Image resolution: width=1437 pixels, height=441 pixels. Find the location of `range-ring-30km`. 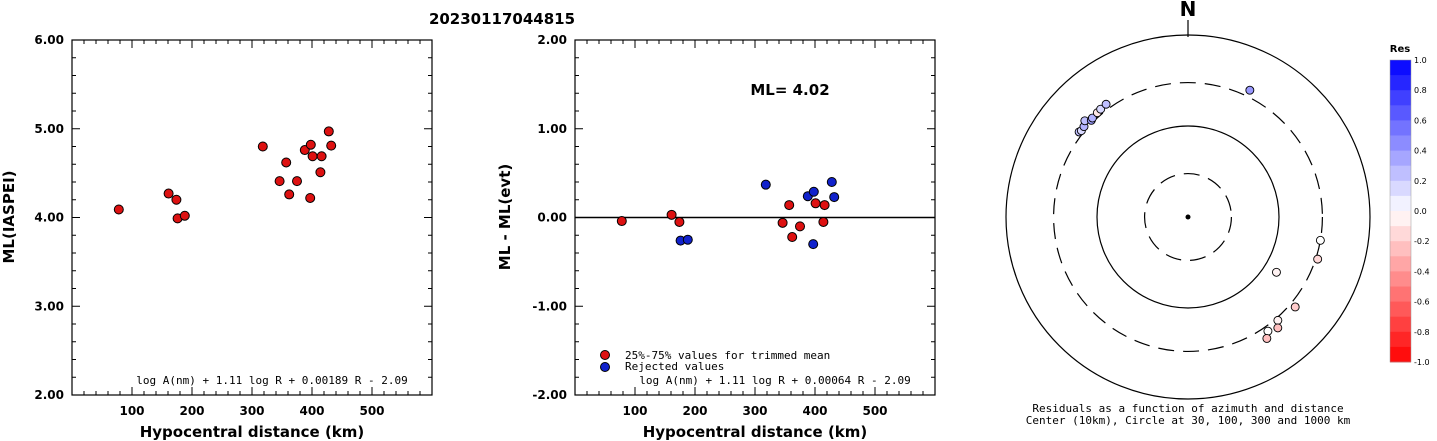

range-ring-30km is located at coordinates (1188, 217).